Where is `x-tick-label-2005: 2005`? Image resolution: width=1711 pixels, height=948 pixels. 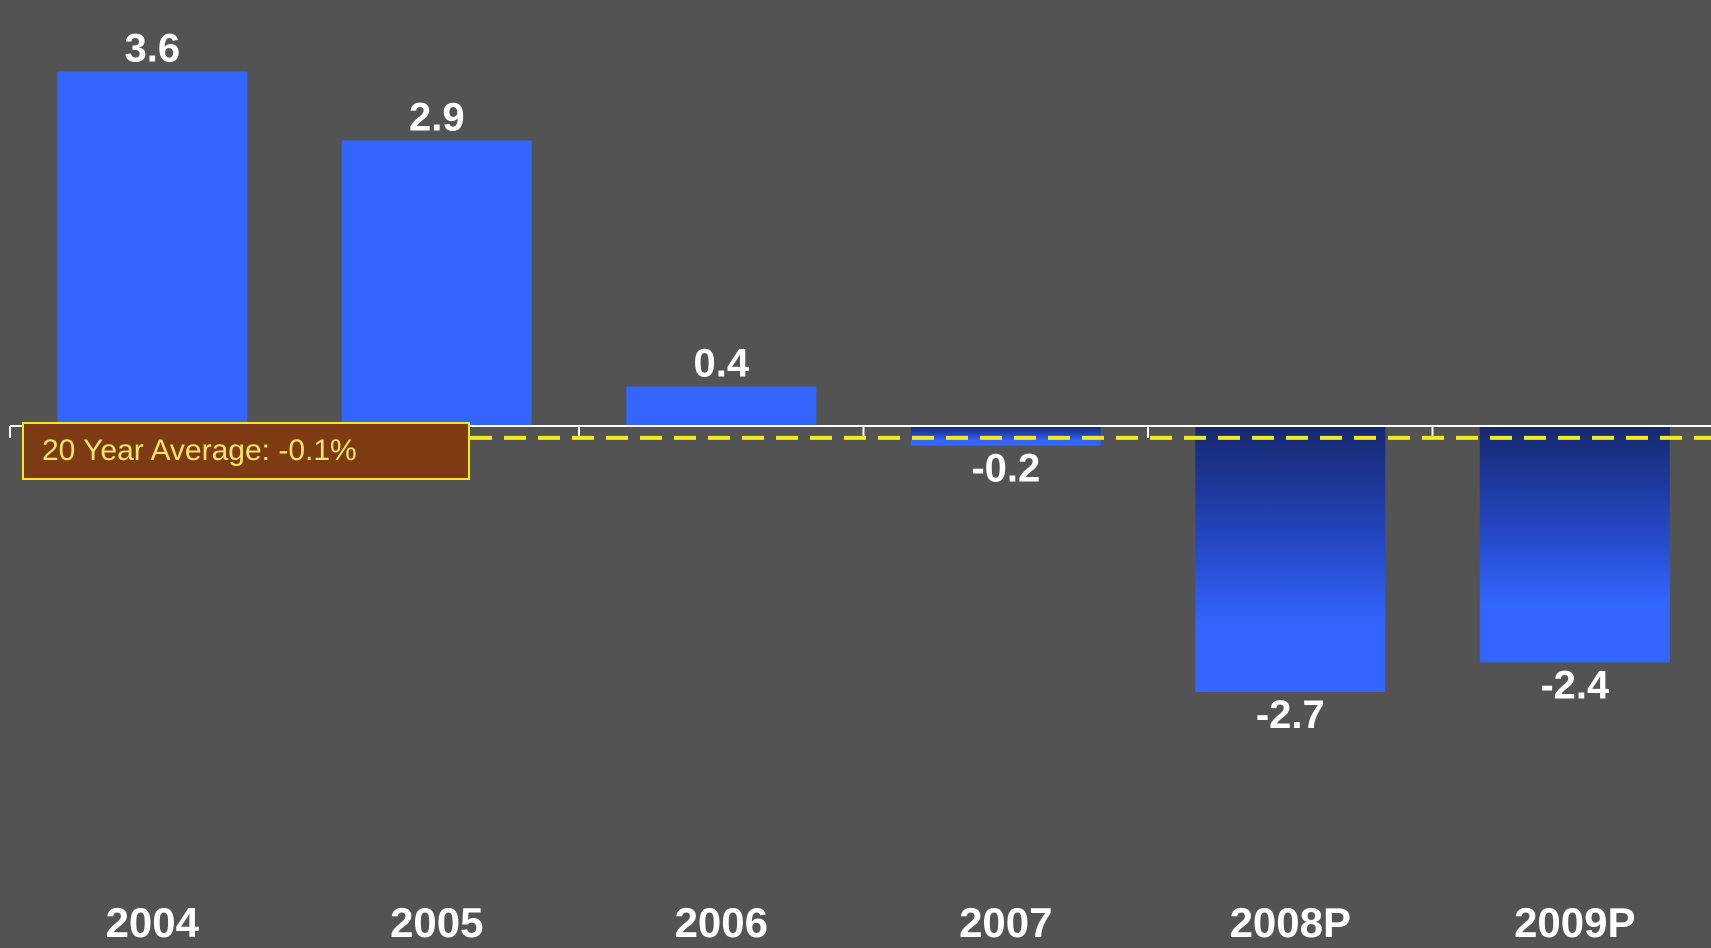 x-tick-label-2005: 2005 is located at coordinates (436, 921).